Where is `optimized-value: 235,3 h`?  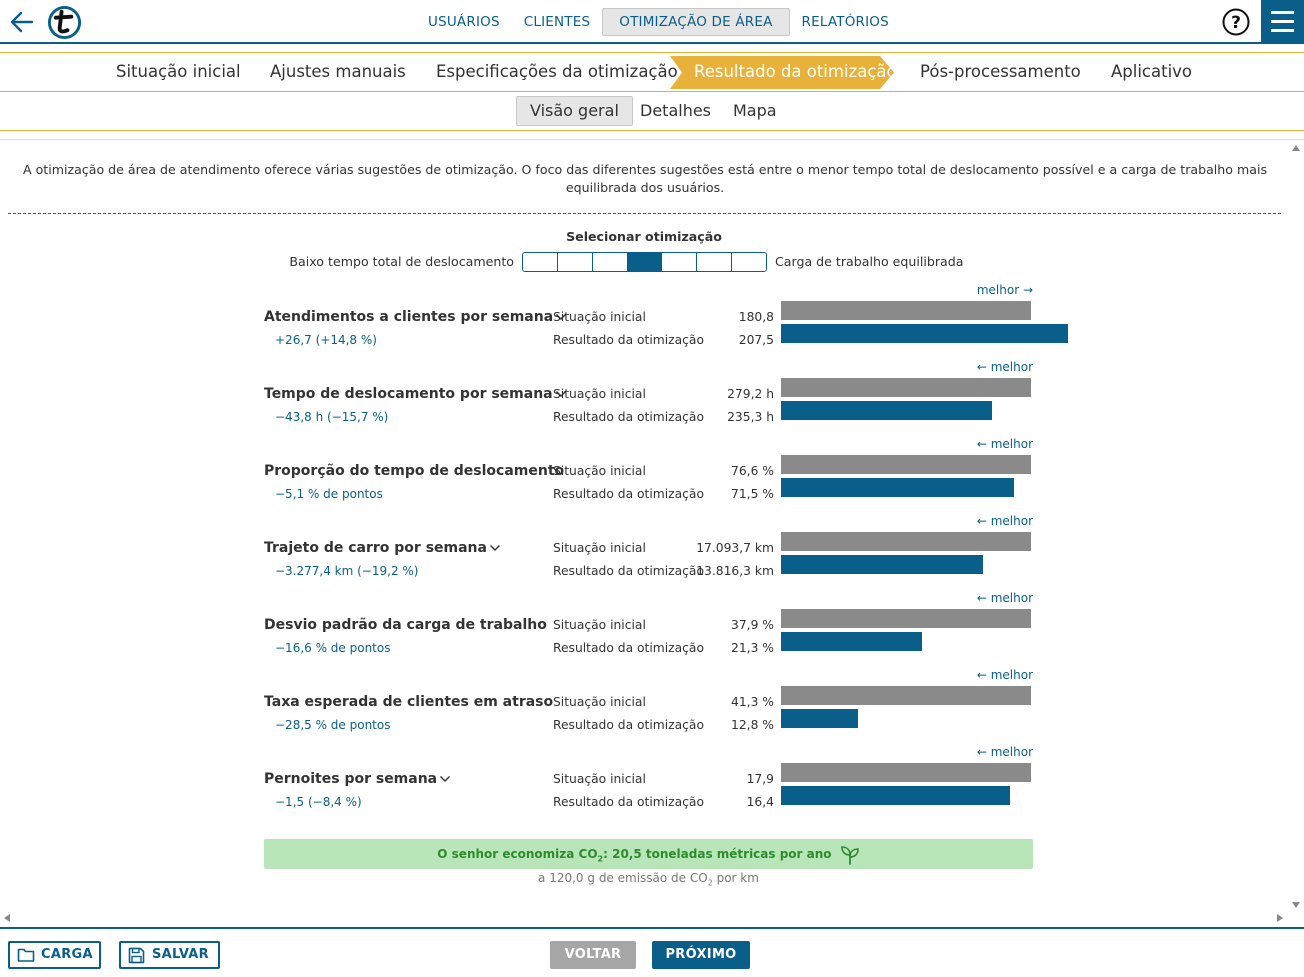
optimized-value: 235,3 h is located at coordinates (750, 417).